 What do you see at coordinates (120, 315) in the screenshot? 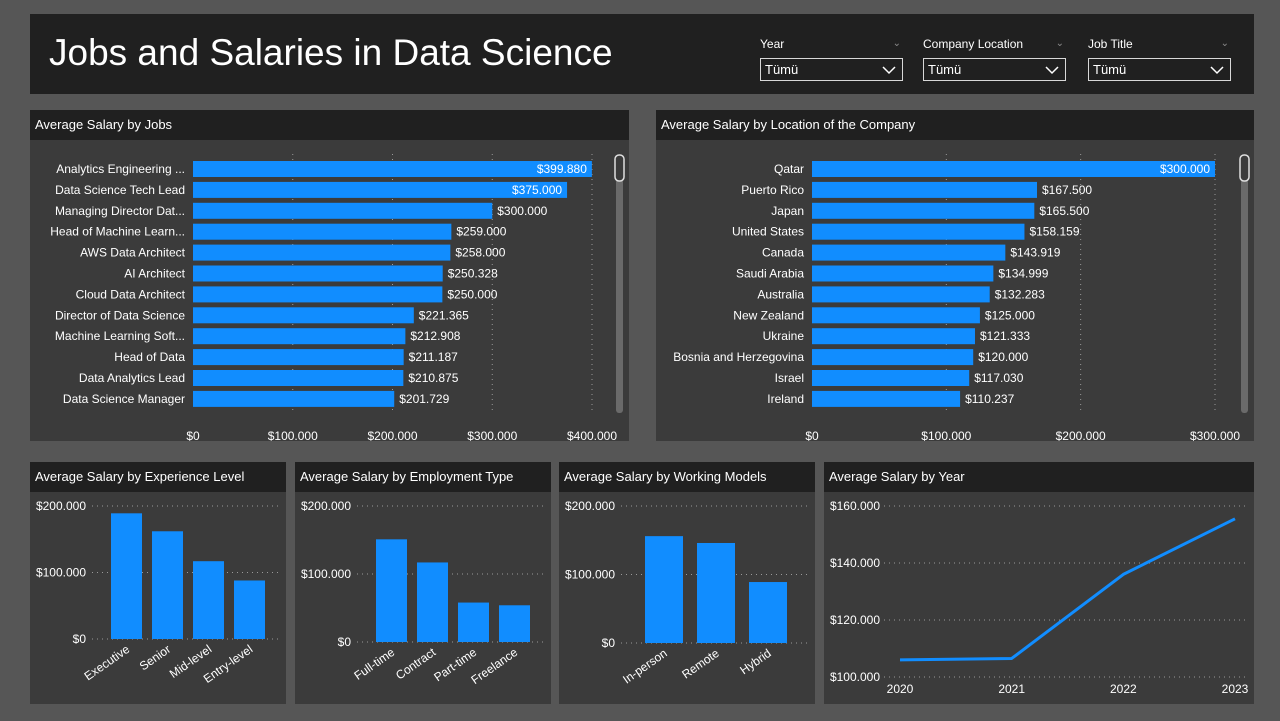
I see `category-label: Director of Data Science` at bounding box center [120, 315].